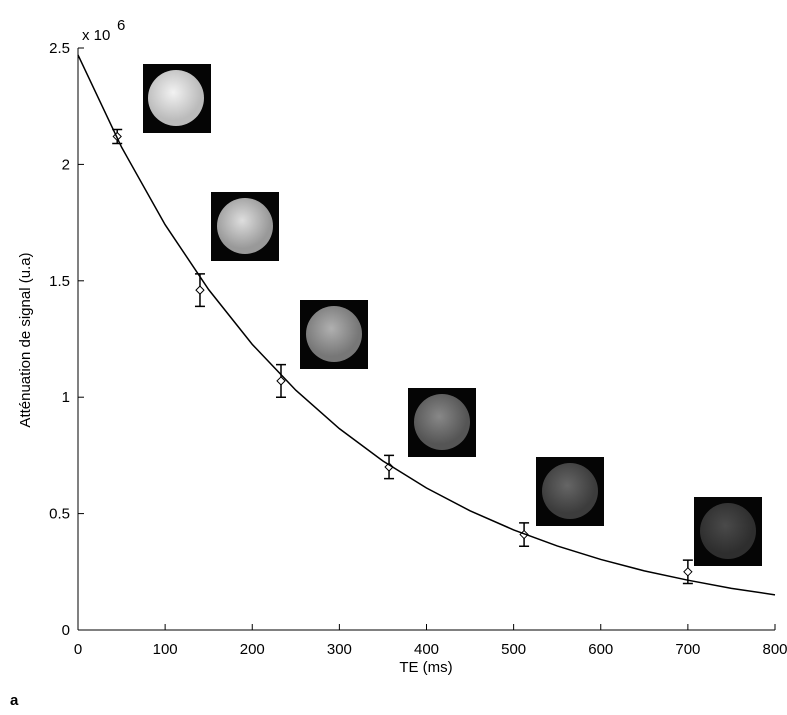 The image size is (787, 715). Describe the element at coordinates (687, 649) in the screenshot. I see `x-tick-label: 700` at that location.